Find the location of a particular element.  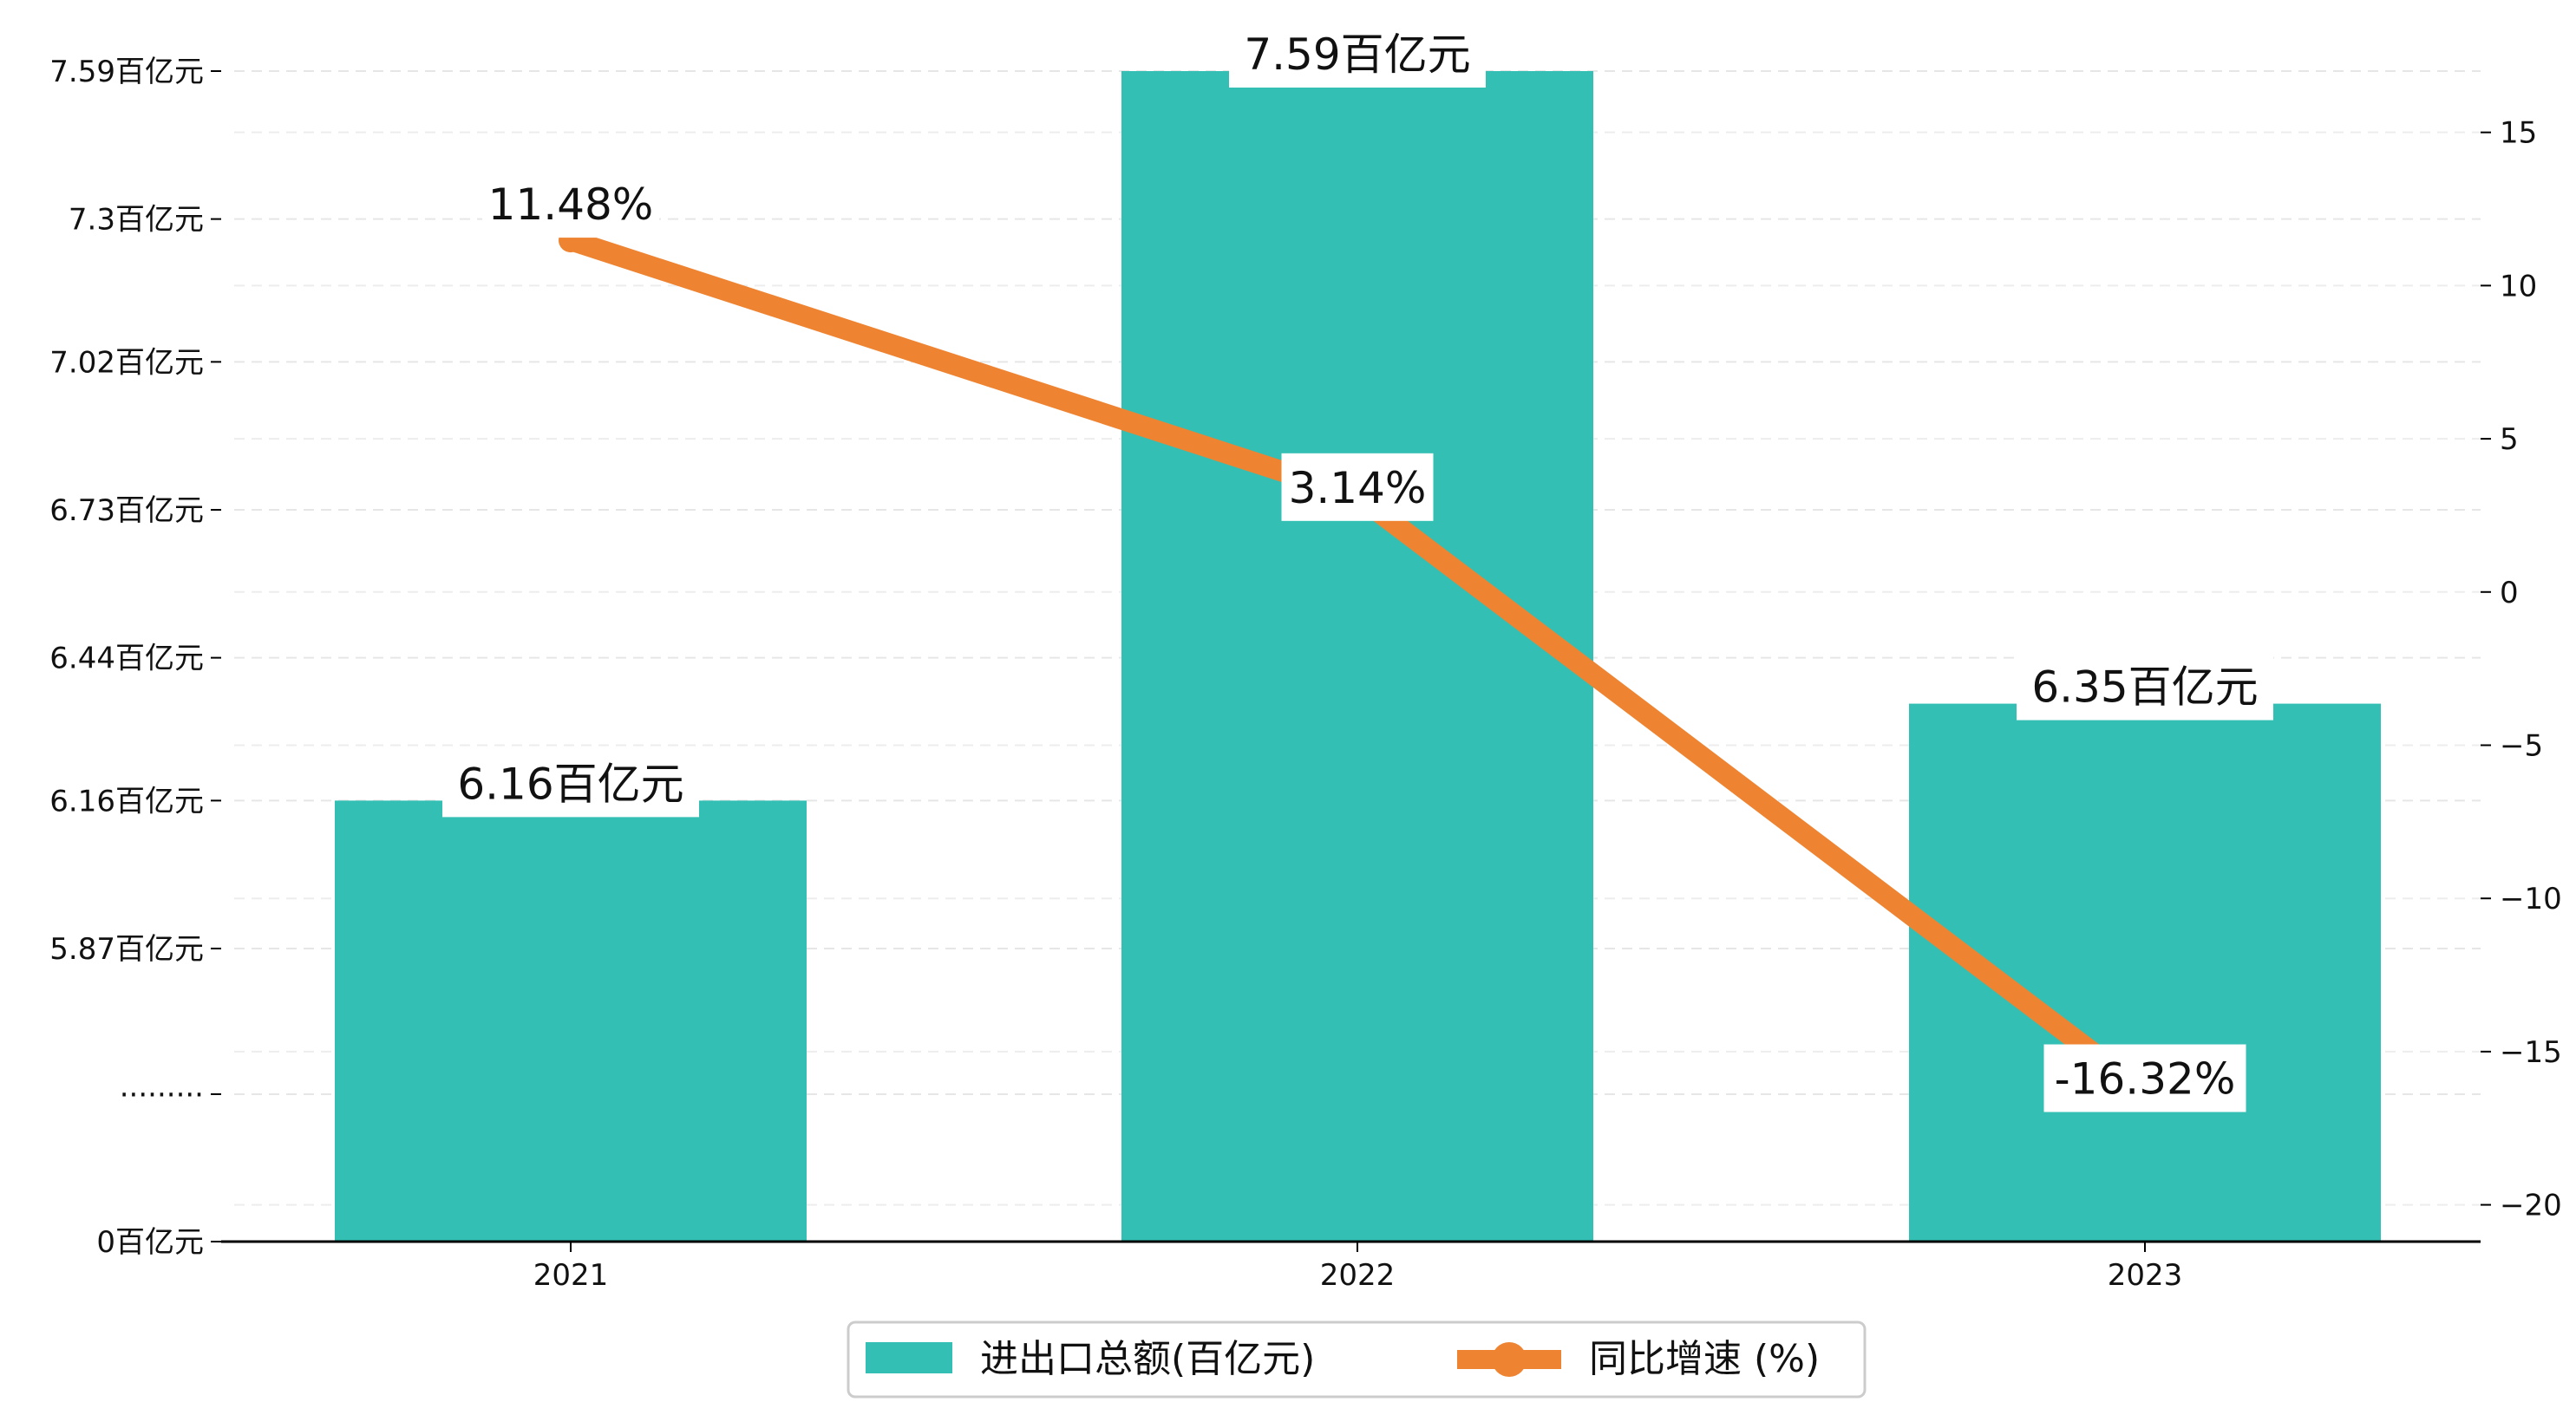

bar-label-2023-text: 6.35百亿元 is located at coordinates (2144, 687).